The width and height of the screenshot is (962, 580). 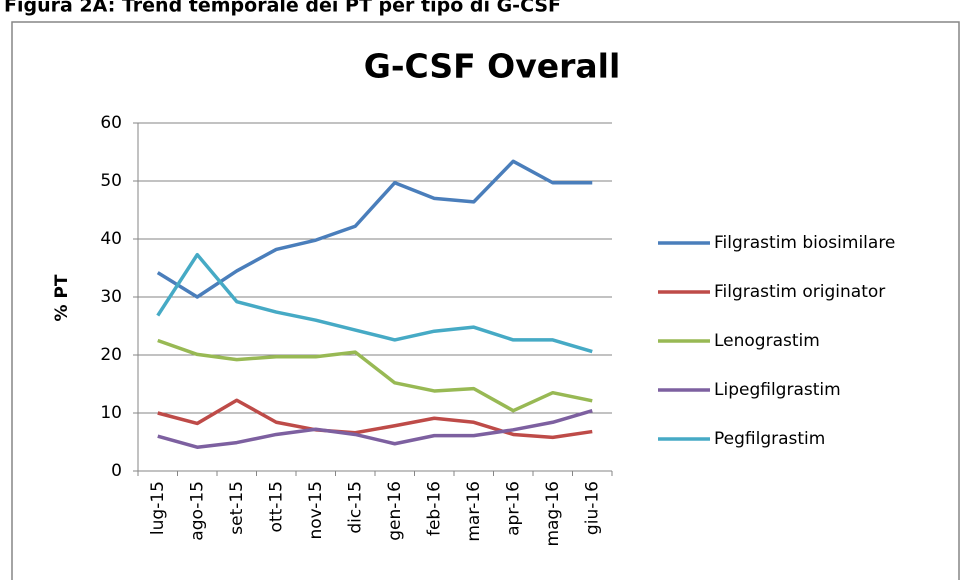 What do you see at coordinates (804, 243) in the screenshot?
I see `legend-label: Filgrastim biosimilare` at bounding box center [804, 243].